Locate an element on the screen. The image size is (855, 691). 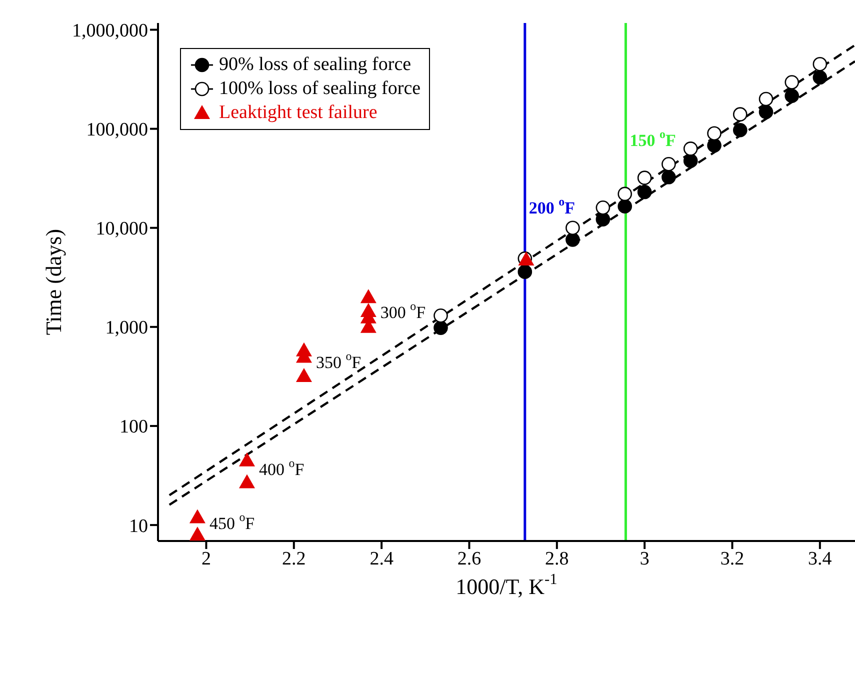
x-tick-label: 3.2 is located at coordinates (732, 559).